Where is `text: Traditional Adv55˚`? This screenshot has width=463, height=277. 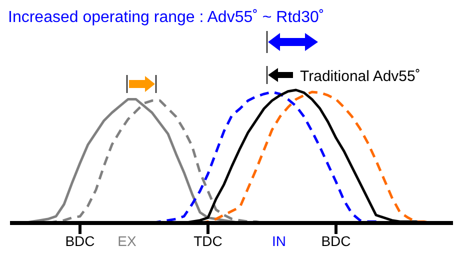
text: Traditional Adv55˚ is located at coordinates (360, 76).